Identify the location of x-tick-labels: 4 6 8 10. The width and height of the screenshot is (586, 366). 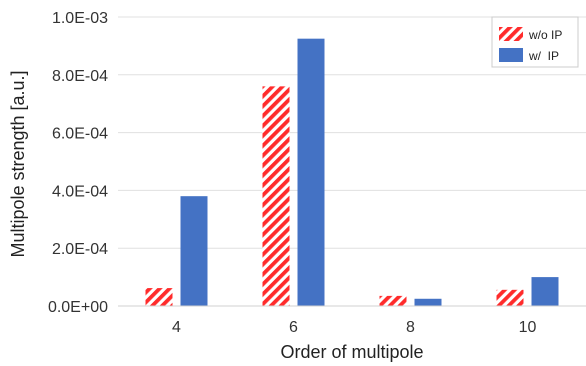
(354, 327).